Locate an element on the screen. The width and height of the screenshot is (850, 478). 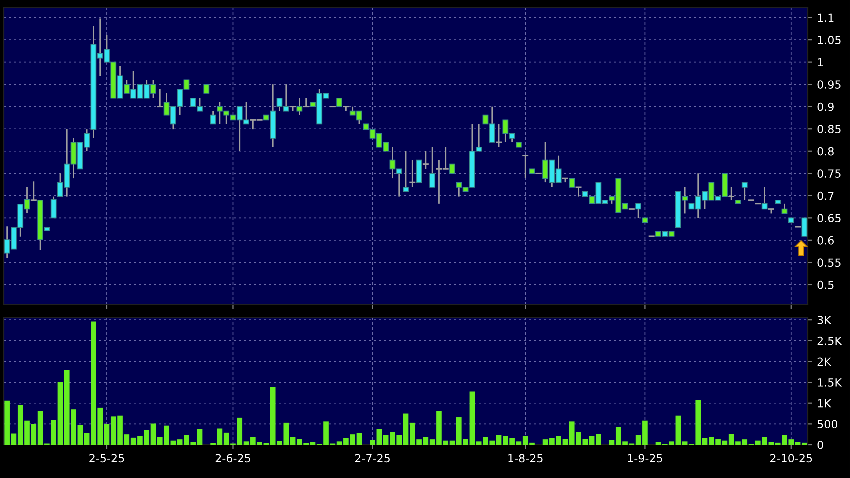
y-tick-label: 0.75 is located at coordinates (829, 174).